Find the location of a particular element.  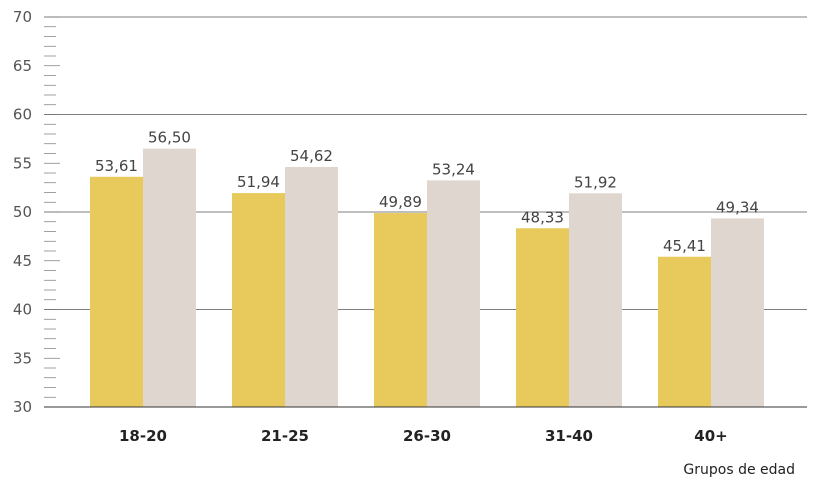

y-tick-label: 50 is located at coordinates (22, 212).